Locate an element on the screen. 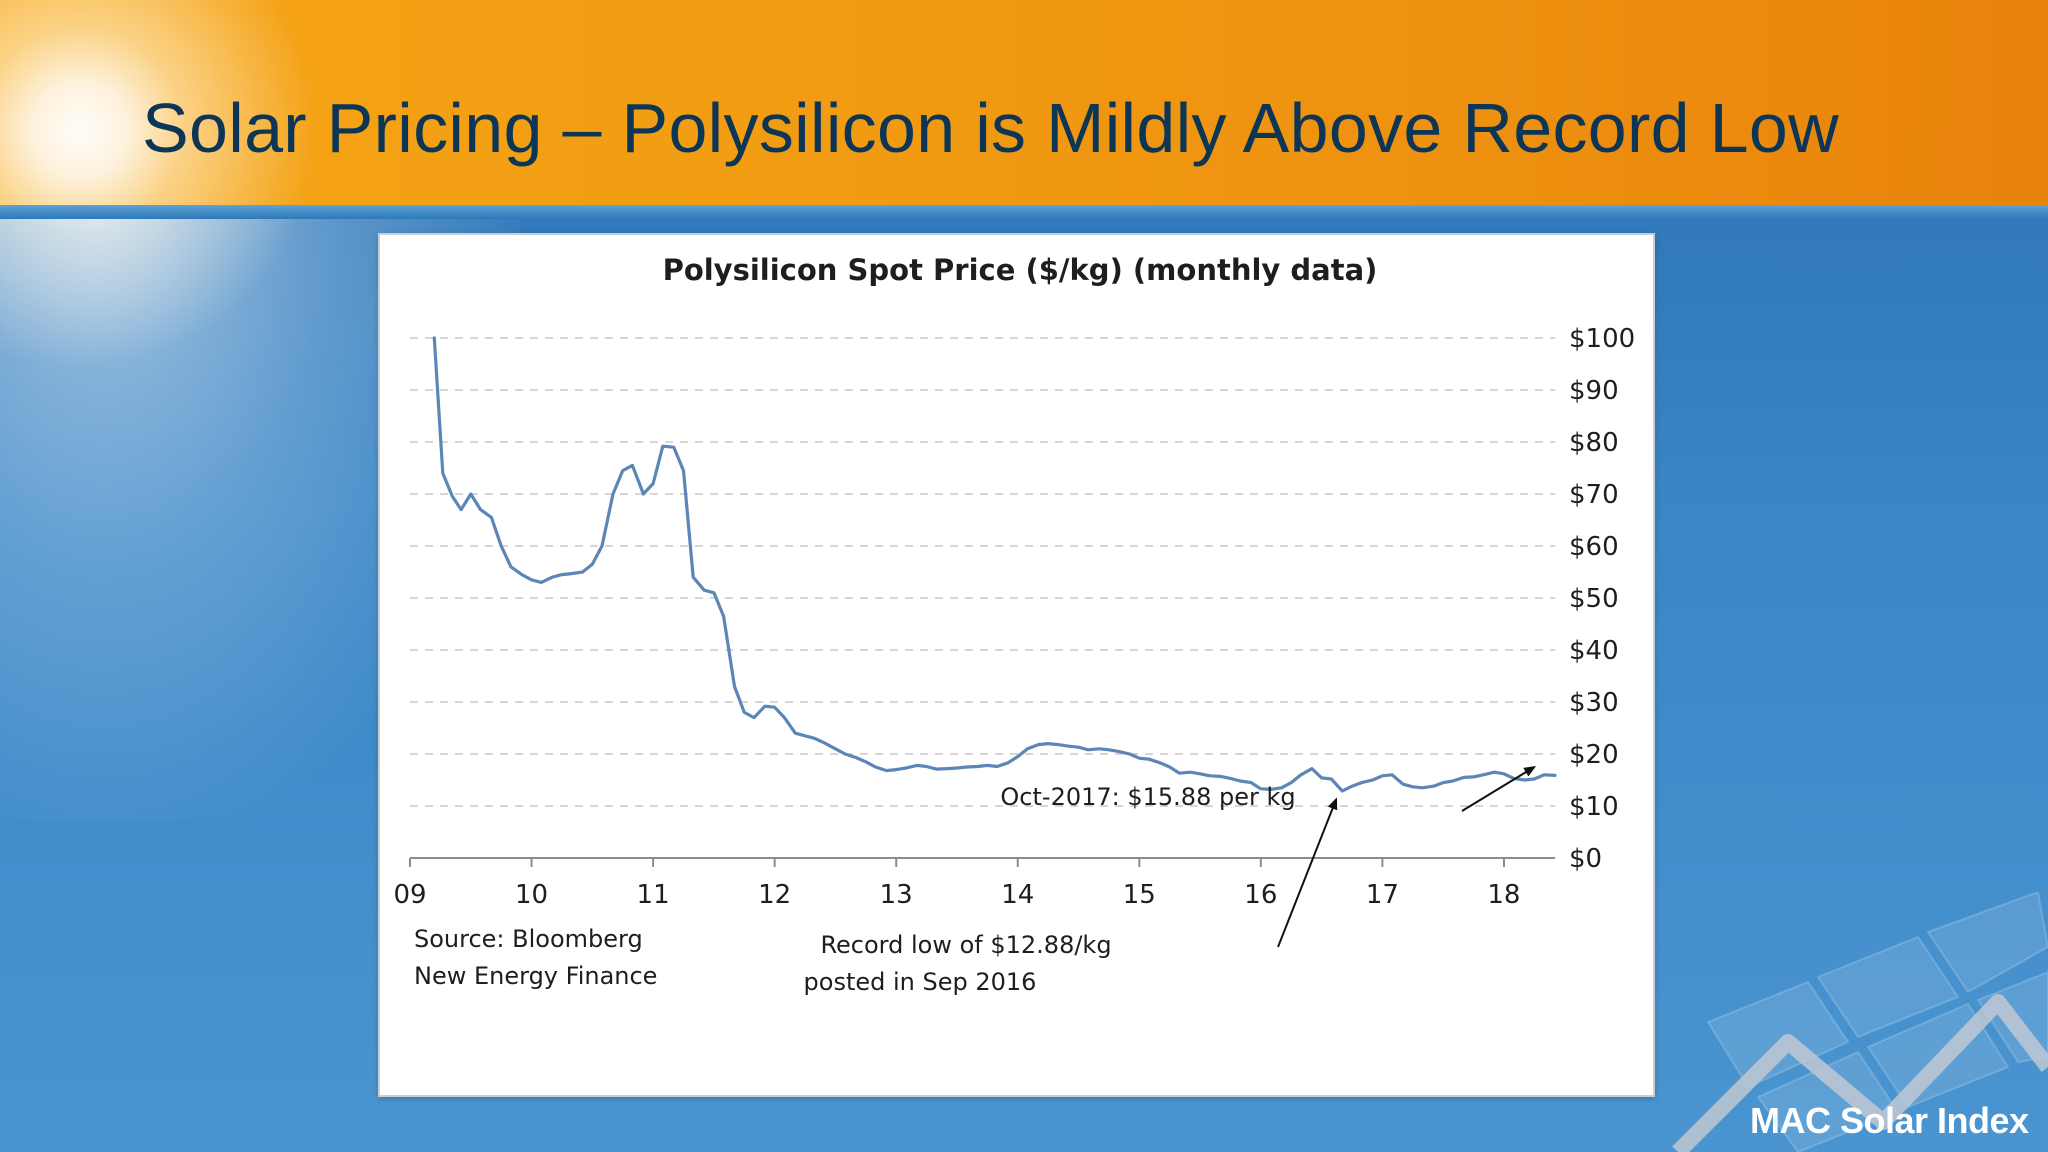 This screenshot has height=1152, width=2048. annotation-record-low-line2: posted in Sep 2016 is located at coordinates (920, 982).